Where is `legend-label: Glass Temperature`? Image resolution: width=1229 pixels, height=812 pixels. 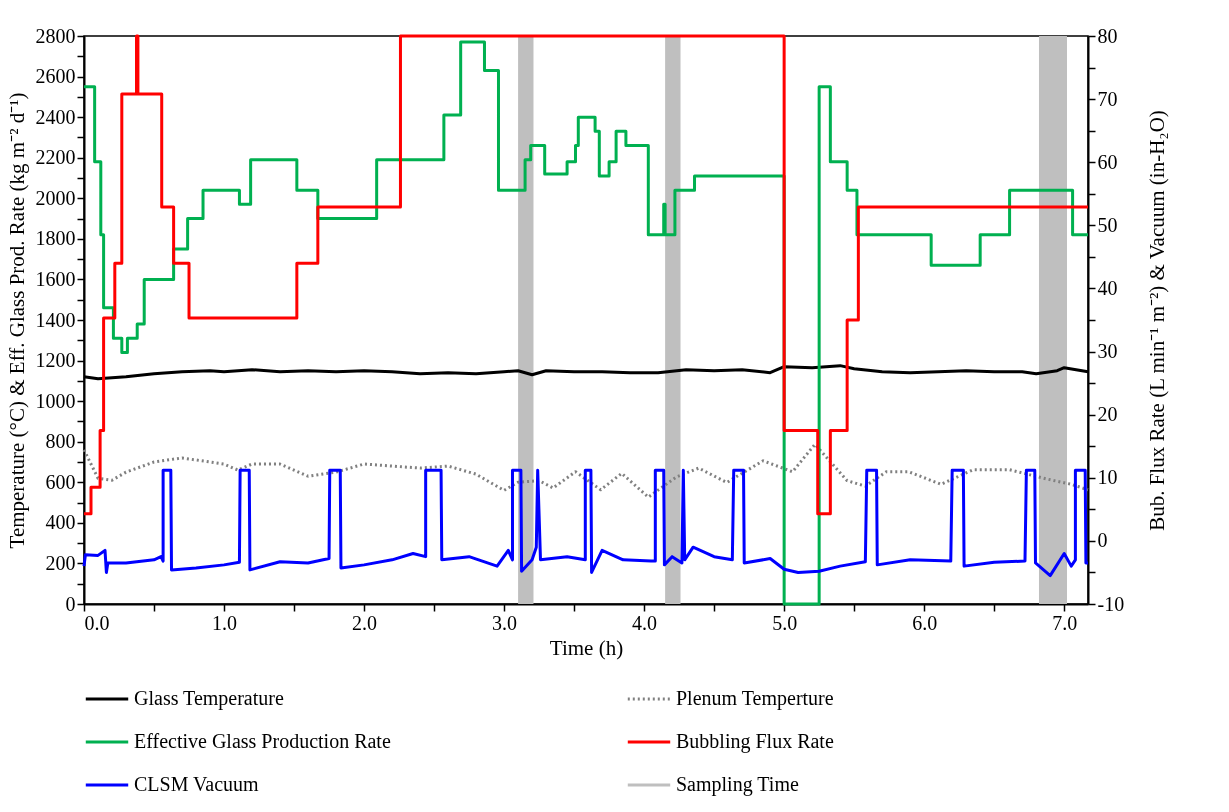 legend-label: Glass Temperature is located at coordinates (209, 698).